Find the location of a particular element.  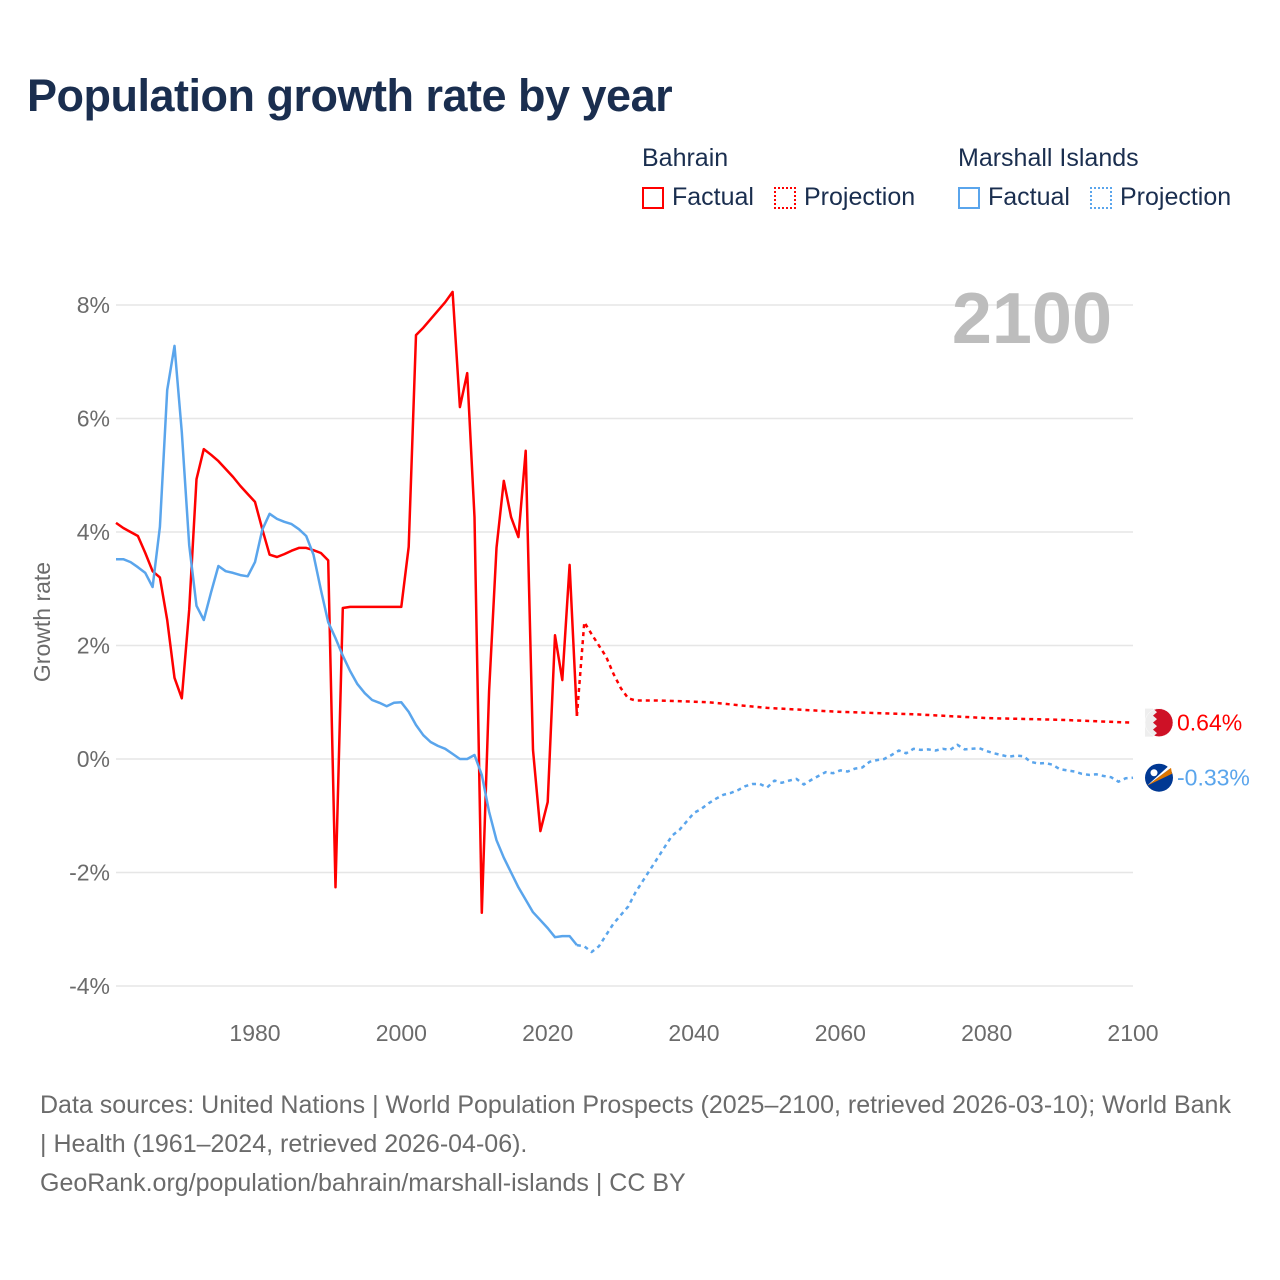

chart-title: Population growth rate by year is located at coordinates (350, 95).